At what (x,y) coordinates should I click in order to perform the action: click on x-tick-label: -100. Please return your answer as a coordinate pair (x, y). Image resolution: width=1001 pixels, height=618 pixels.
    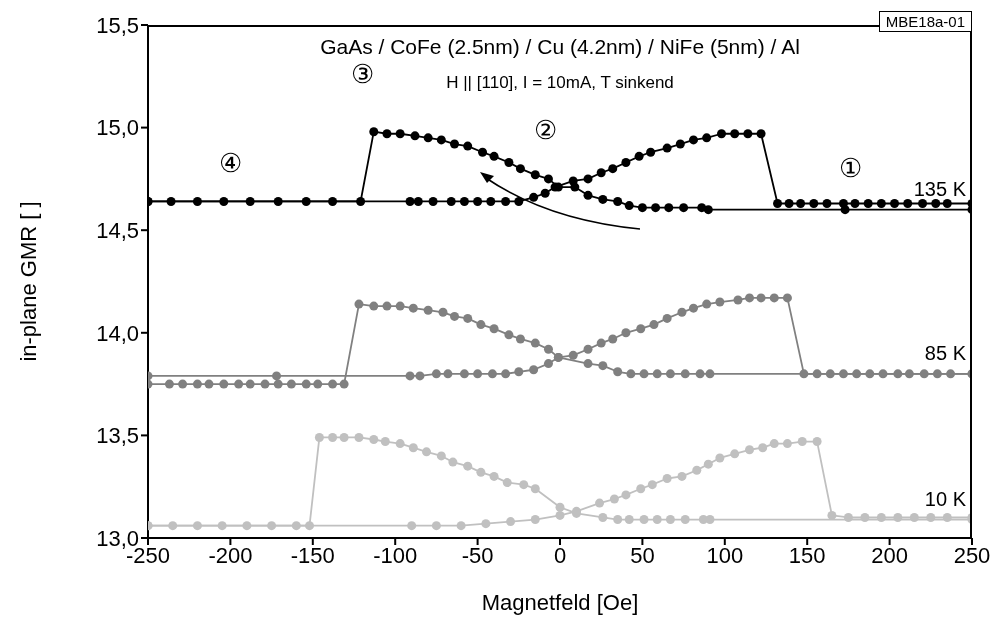
    Looking at the image, I should click on (395, 555).